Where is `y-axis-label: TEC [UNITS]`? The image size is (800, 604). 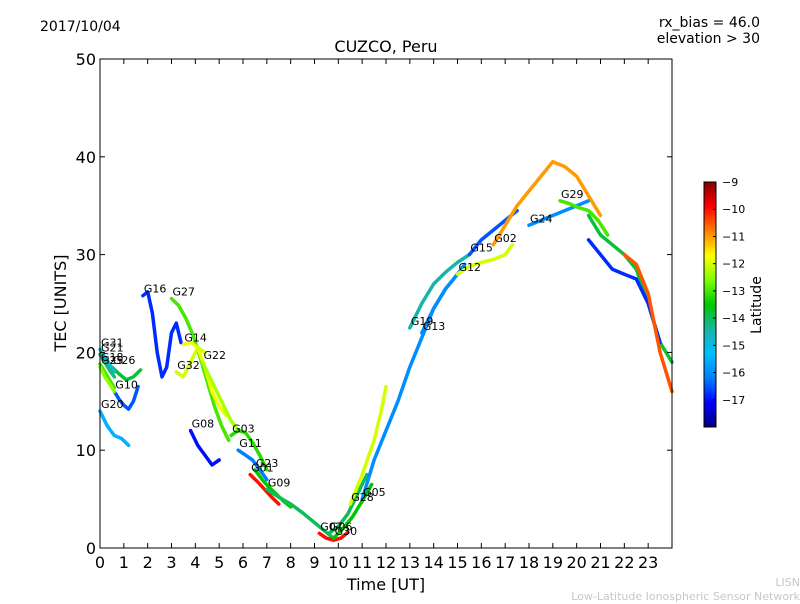
y-axis-label: TEC [UNITS] is located at coordinates (60, 304).